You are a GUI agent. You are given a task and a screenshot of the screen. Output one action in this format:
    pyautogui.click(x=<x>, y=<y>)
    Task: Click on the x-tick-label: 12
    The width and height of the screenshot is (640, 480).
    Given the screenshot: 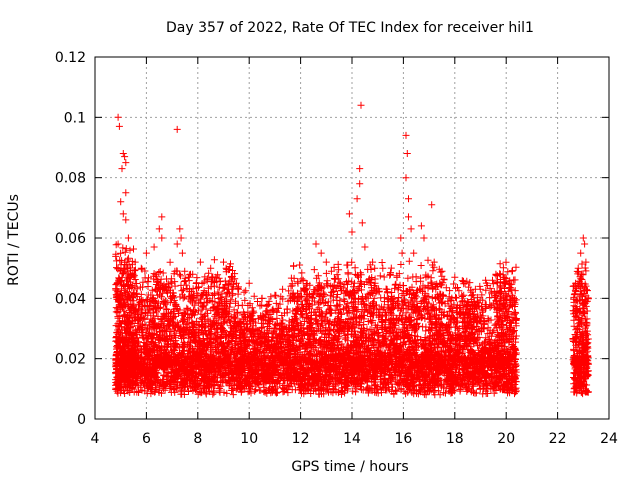 What is the action you would take?
    pyautogui.click(x=301, y=439)
    